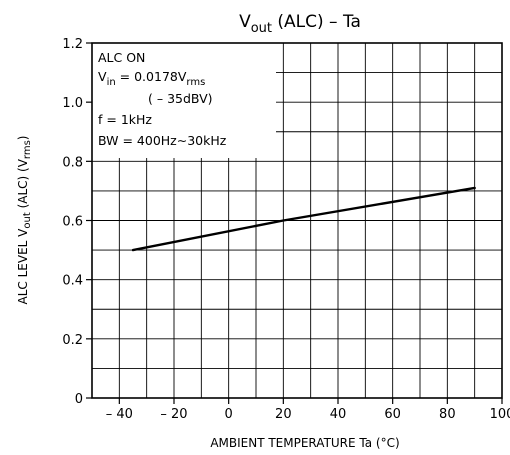 This screenshot has width=510, height=455. What do you see at coordinates (229, 414) in the screenshot?
I see `x-tick-label: 0` at bounding box center [229, 414].